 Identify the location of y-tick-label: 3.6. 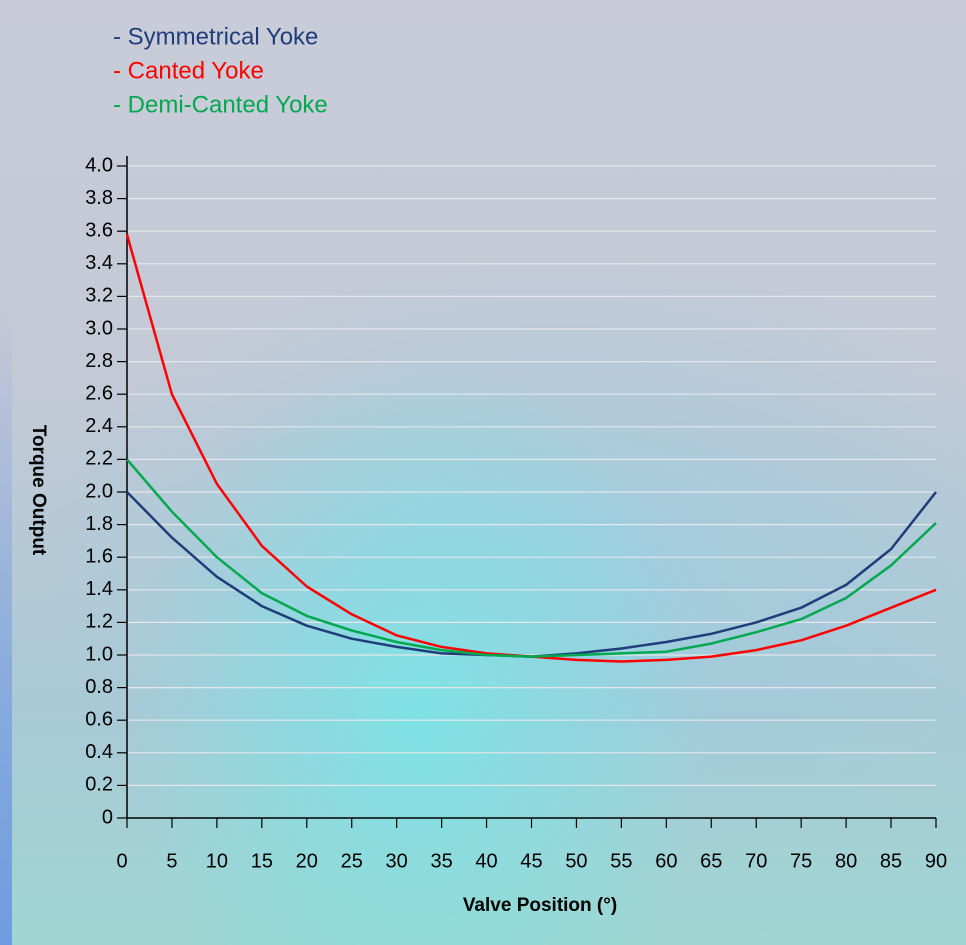
(99, 230).